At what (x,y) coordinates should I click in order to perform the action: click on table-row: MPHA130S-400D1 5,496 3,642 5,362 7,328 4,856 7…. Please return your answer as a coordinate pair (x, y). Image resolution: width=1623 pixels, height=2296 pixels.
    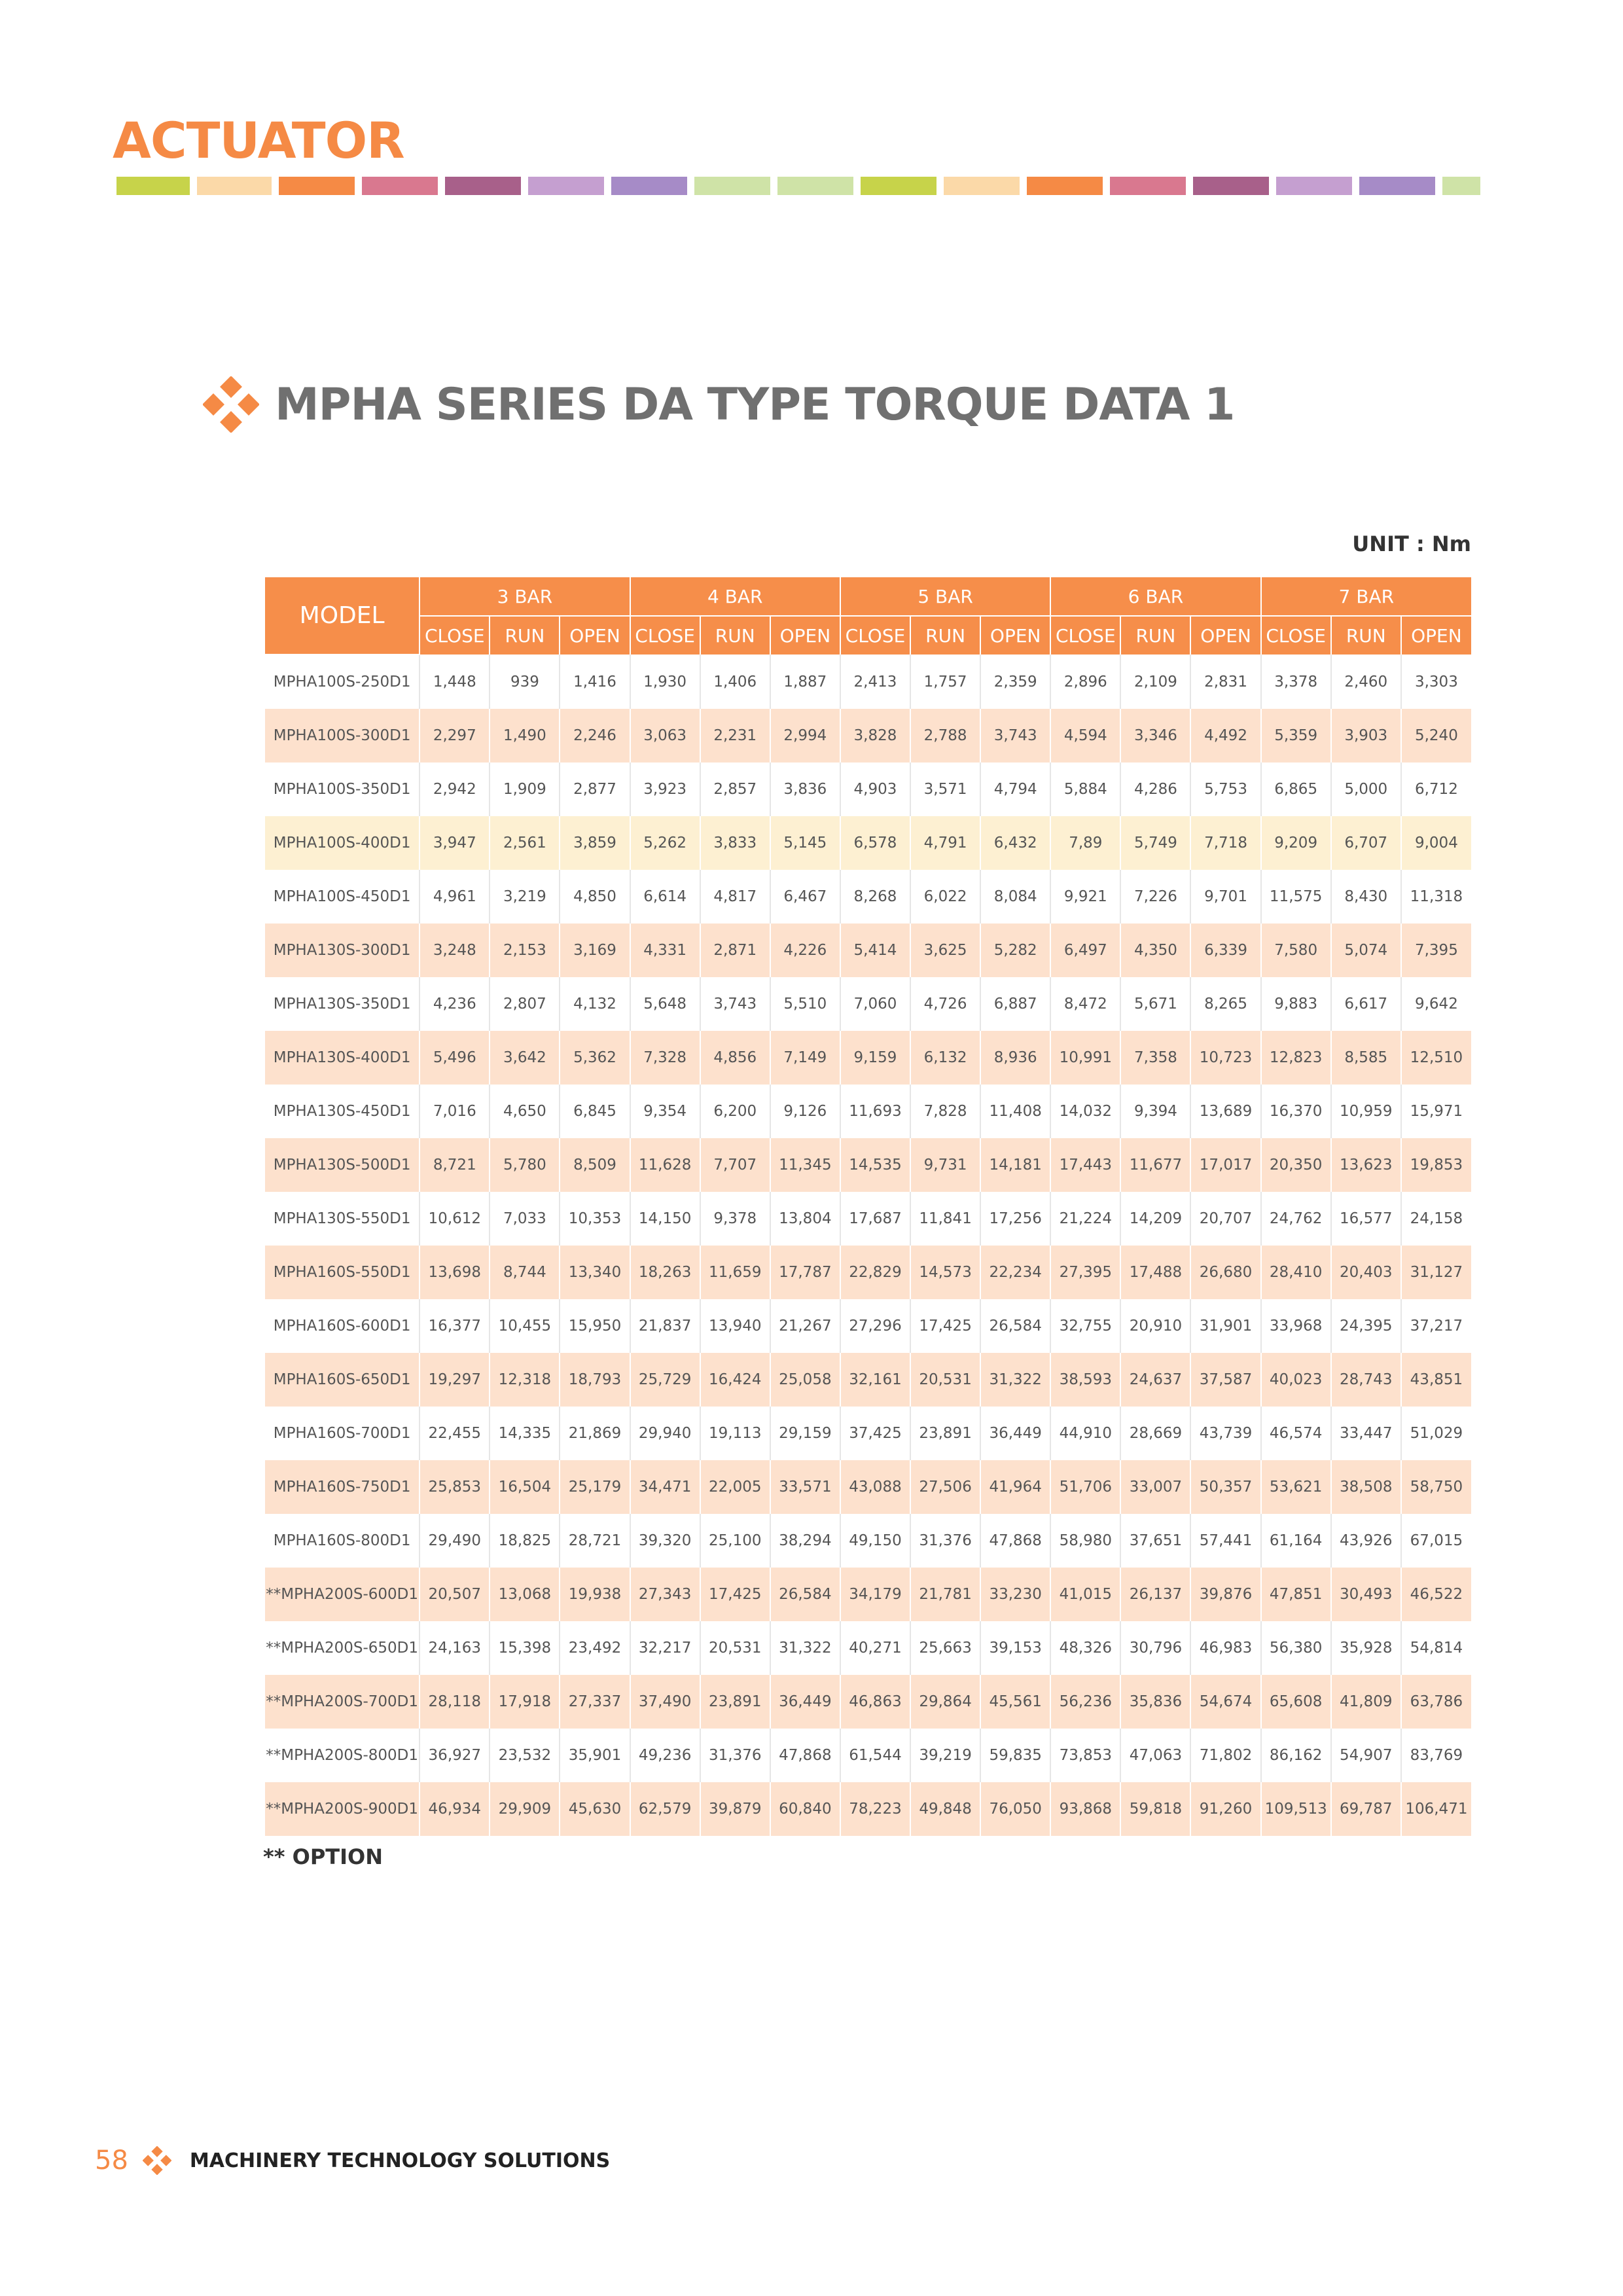
    Looking at the image, I should click on (868, 1058).